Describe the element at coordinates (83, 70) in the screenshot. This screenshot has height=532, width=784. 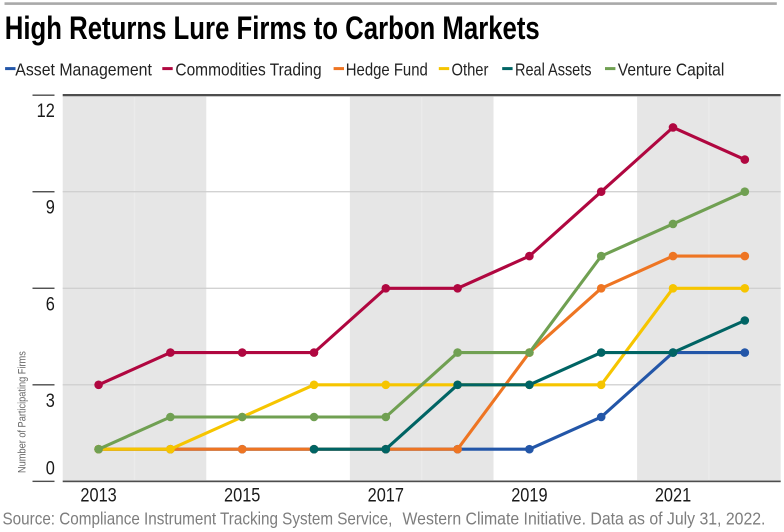
I see `svg-text: Asset Management` at that location.